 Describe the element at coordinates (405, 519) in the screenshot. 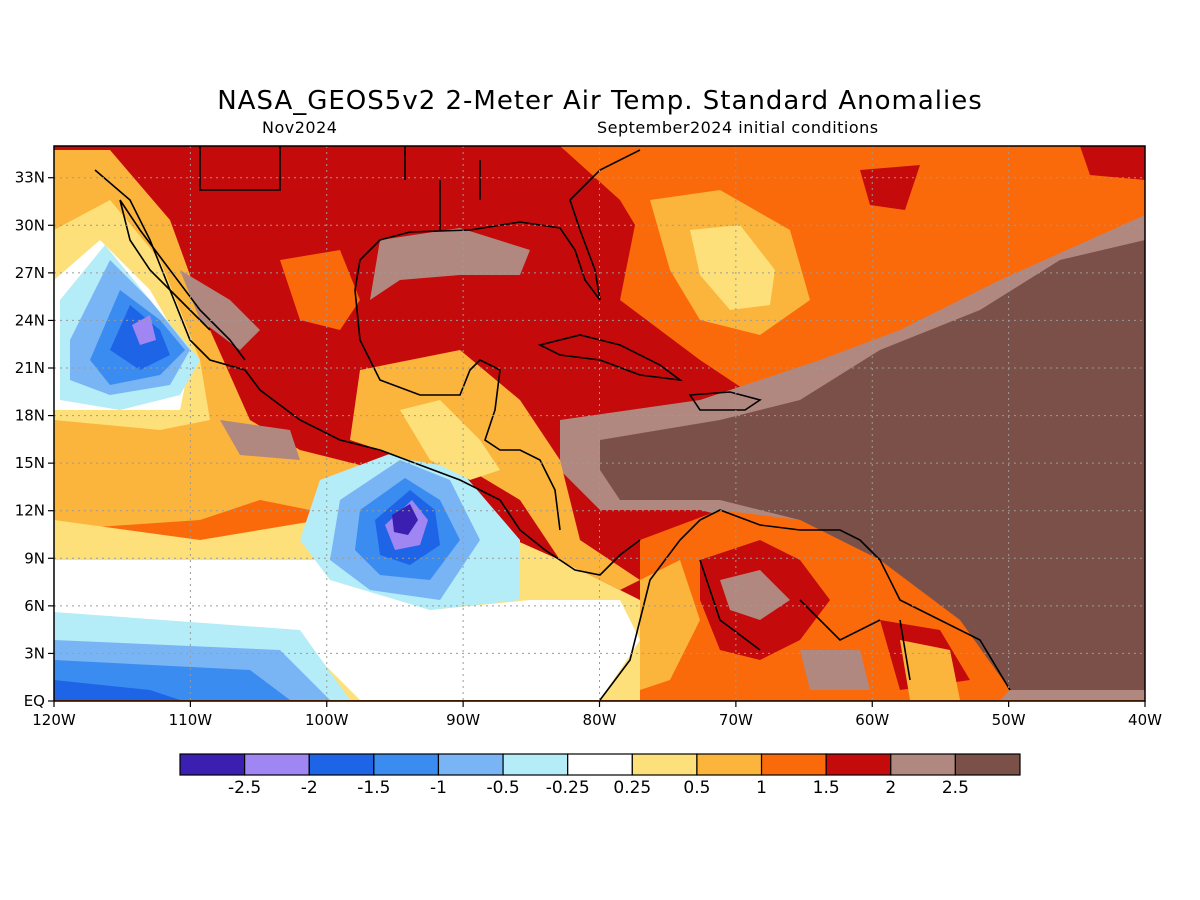

I see `field-pacific-indigo` at that location.